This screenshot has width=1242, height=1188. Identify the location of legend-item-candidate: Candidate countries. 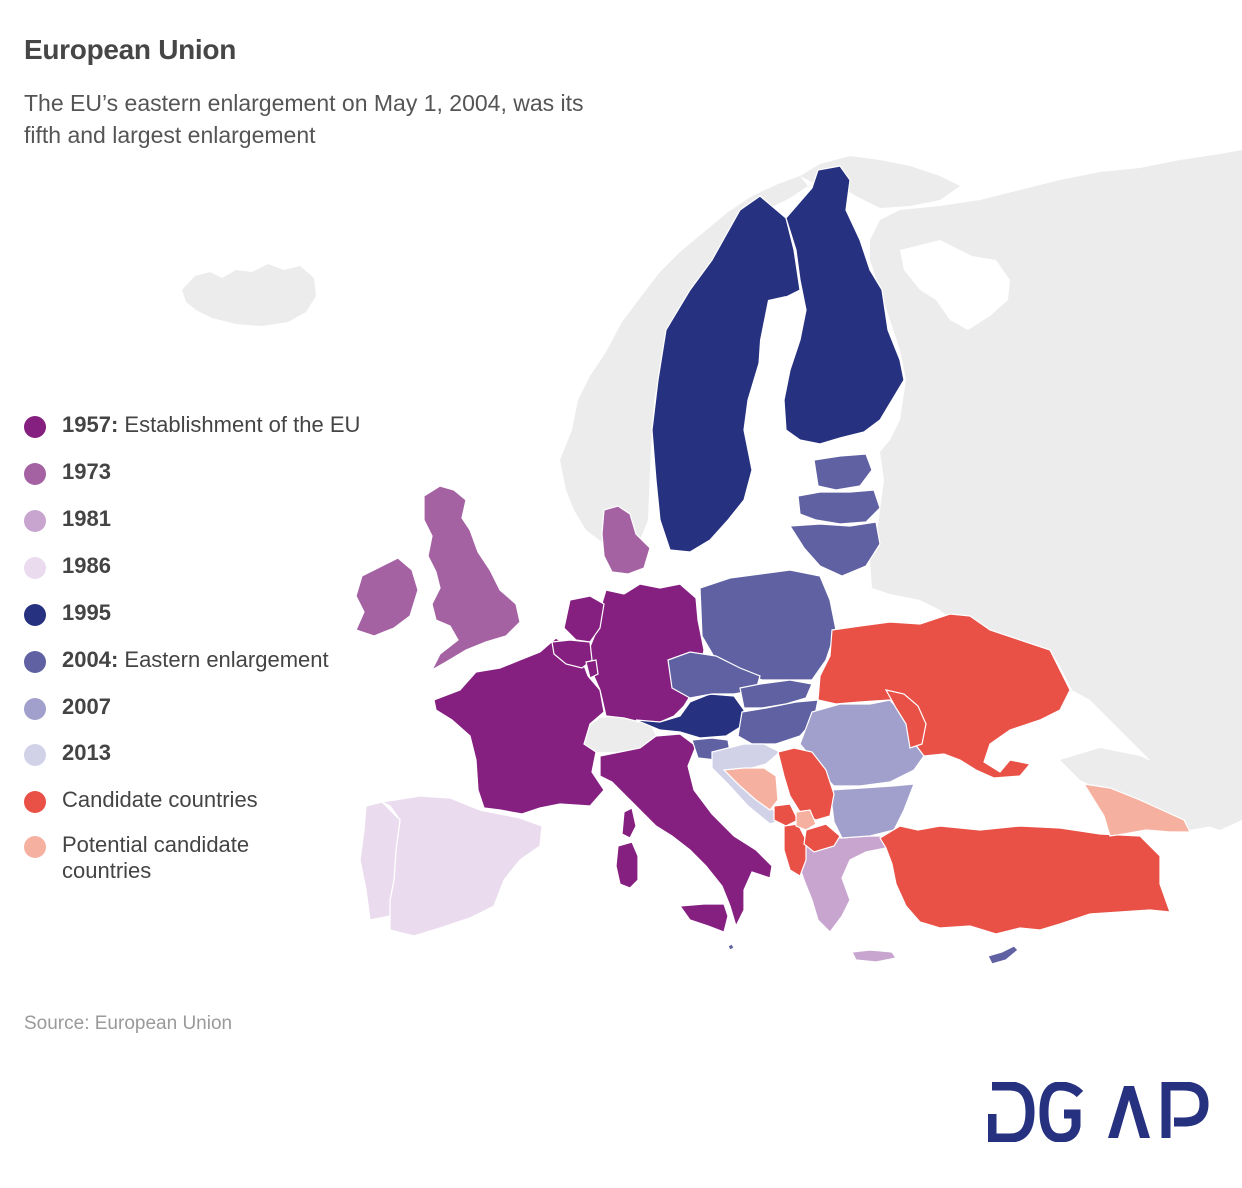
(141, 800).